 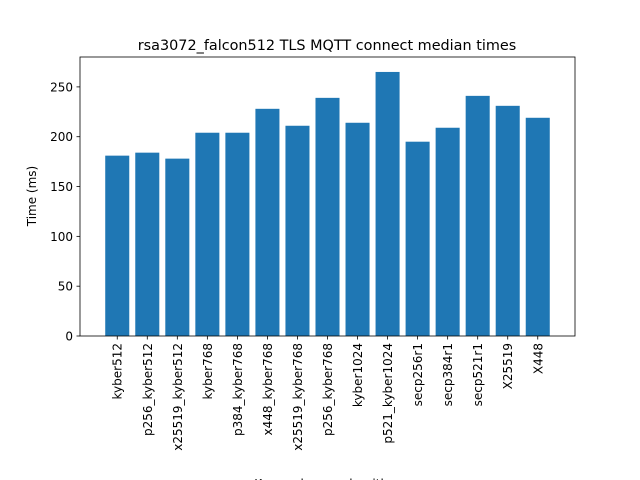 What do you see at coordinates (61, 137) in the screenshot?
I see `y-tick-label: 200` at bounding box center [61, 137].